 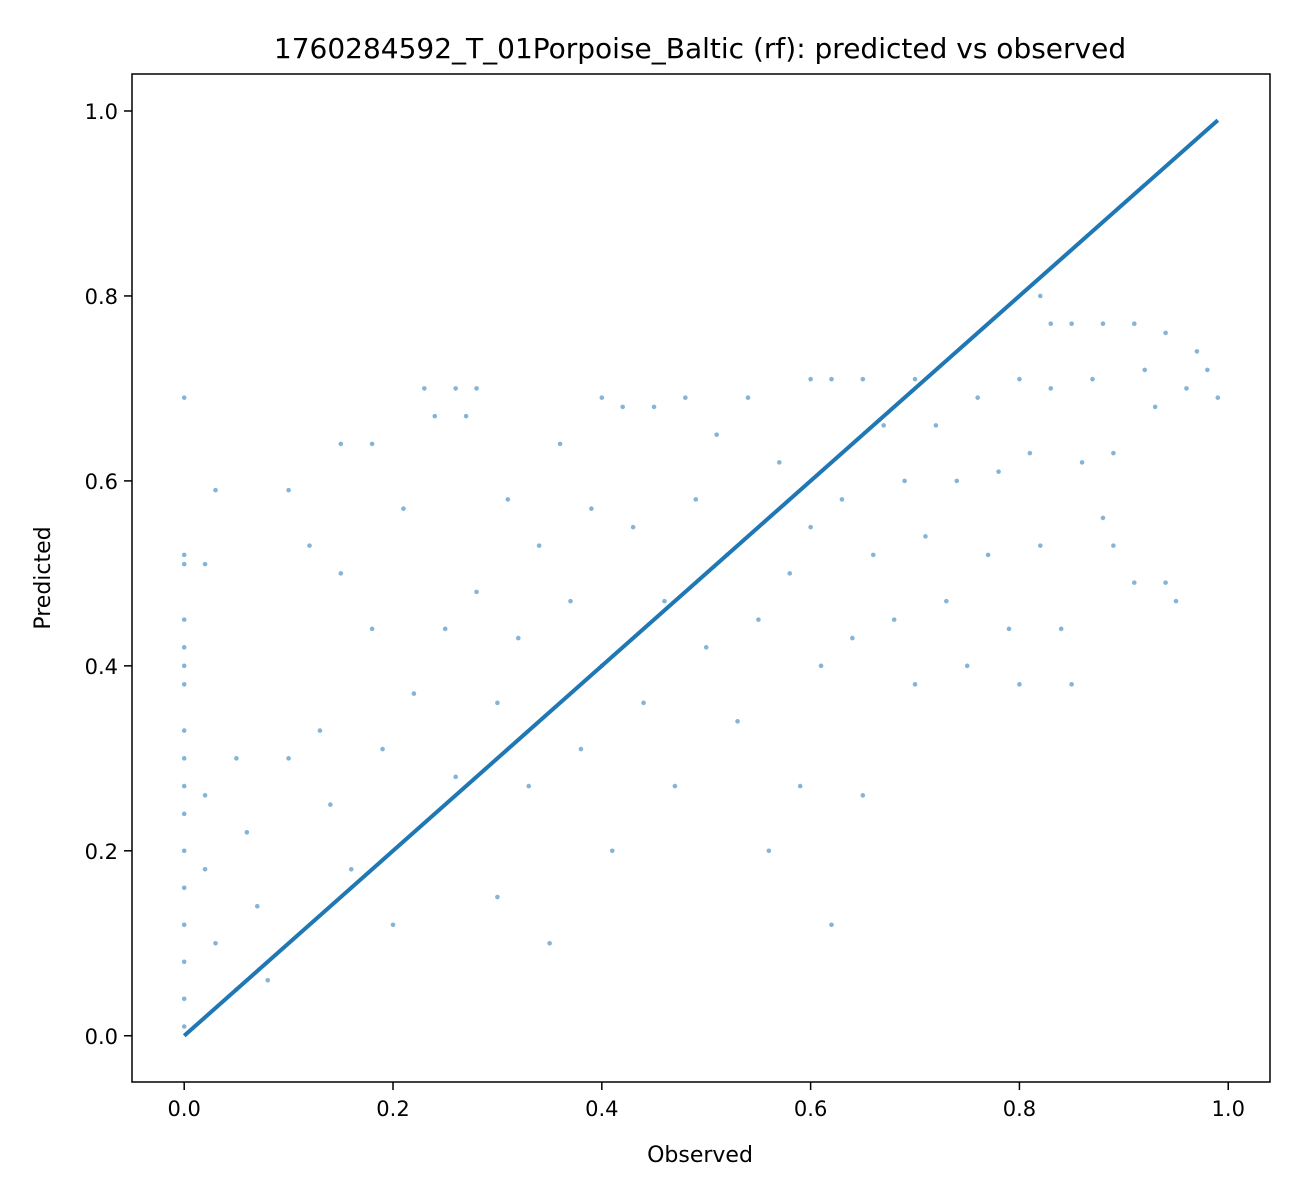 What do you see at coordinates (392, 1109) in the screenshot?
I see `x-tick-label: 0.2` at bounding box center [392, 1109].